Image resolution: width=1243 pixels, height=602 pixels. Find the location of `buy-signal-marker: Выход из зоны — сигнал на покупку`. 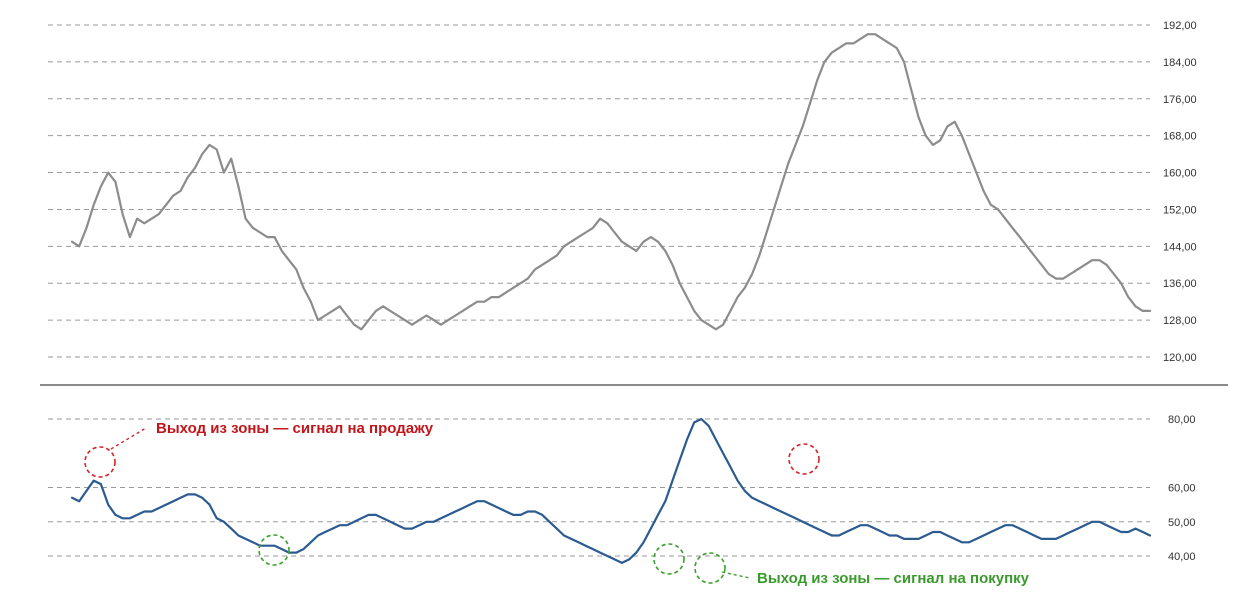

buy-signal-marker: Выход из зоны — сигнал на покупку is located at coordinates (644, 560).